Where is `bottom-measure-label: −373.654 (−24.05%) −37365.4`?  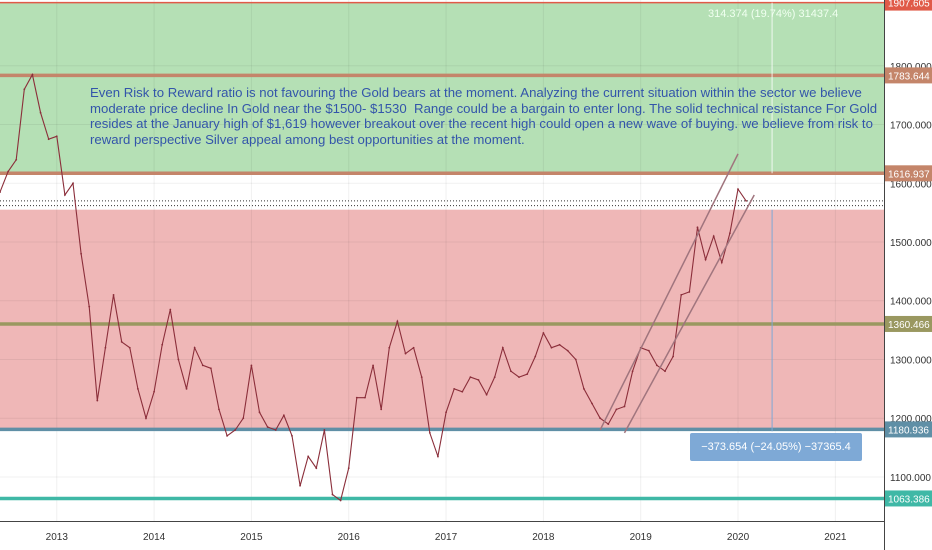
bottom-measure-label: −373.654 (−24.05%) −37365.4 is located at coordinates (776, 447).